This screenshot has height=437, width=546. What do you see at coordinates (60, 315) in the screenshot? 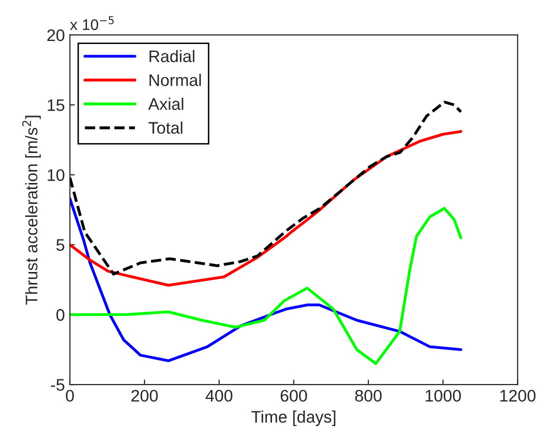
I see `y-tick-label: 0` at bounding box center [60, 315].